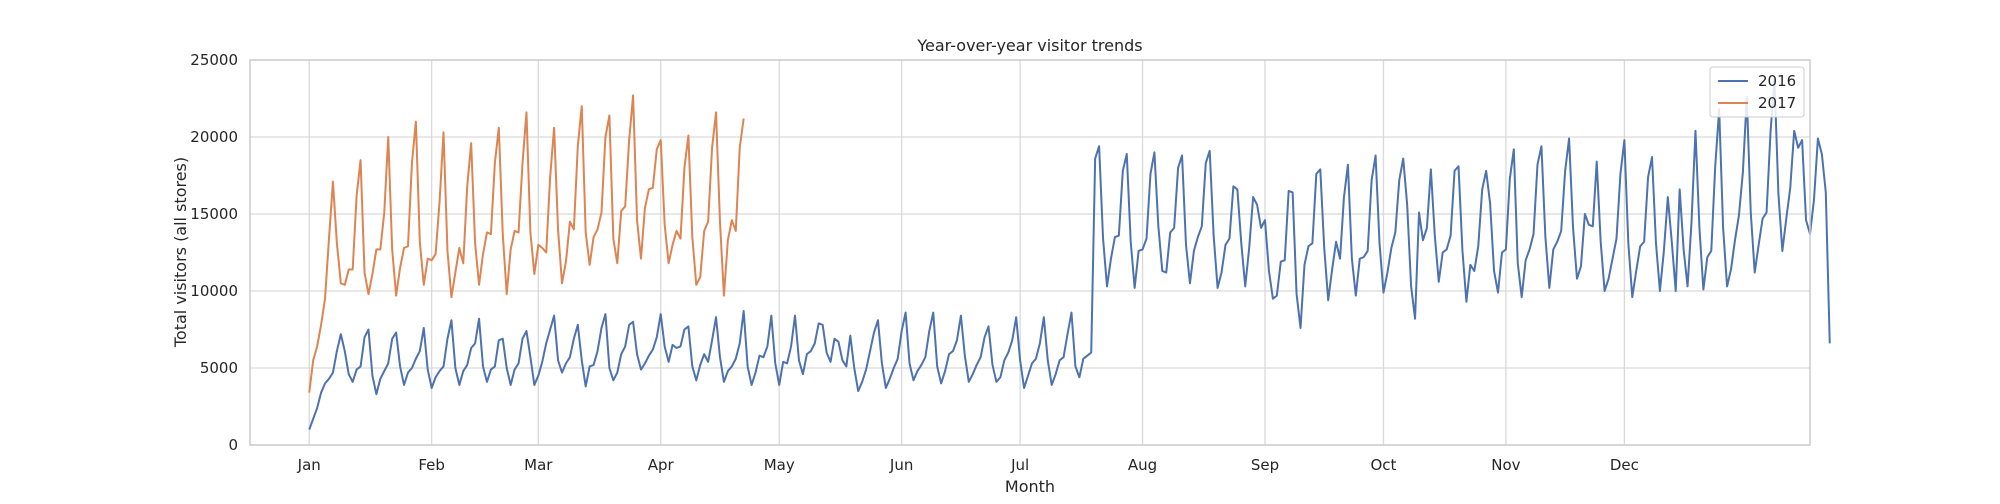 The image size is (2000, 504). What do you see at coordinates (526, 243) in the screenshot?
I see `series-line-2017` at bounding box center [526, 243].